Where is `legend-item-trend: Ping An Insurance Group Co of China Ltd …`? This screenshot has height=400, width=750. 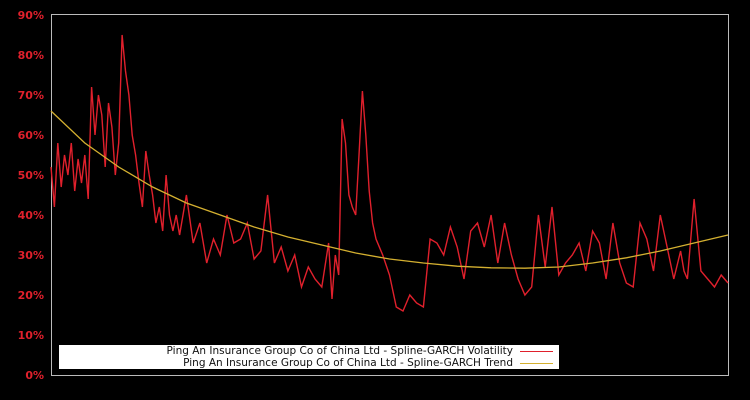
legend-item-trend: Ping An Insurance Group Co of China Ltd … is located at coordinates (368, 363).